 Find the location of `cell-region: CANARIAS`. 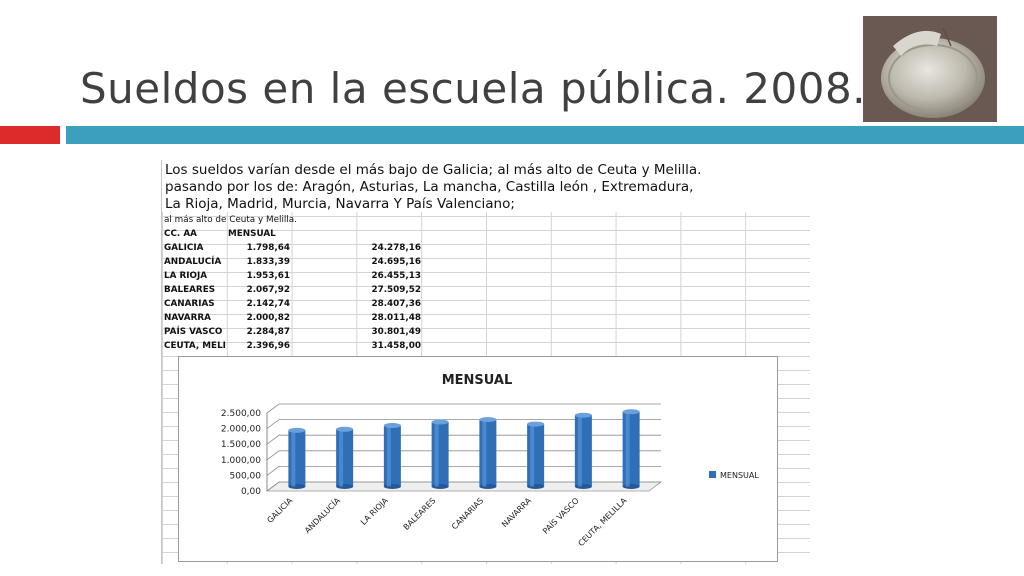

cell-region: CANARIAS is located at coordinates (189, 304).